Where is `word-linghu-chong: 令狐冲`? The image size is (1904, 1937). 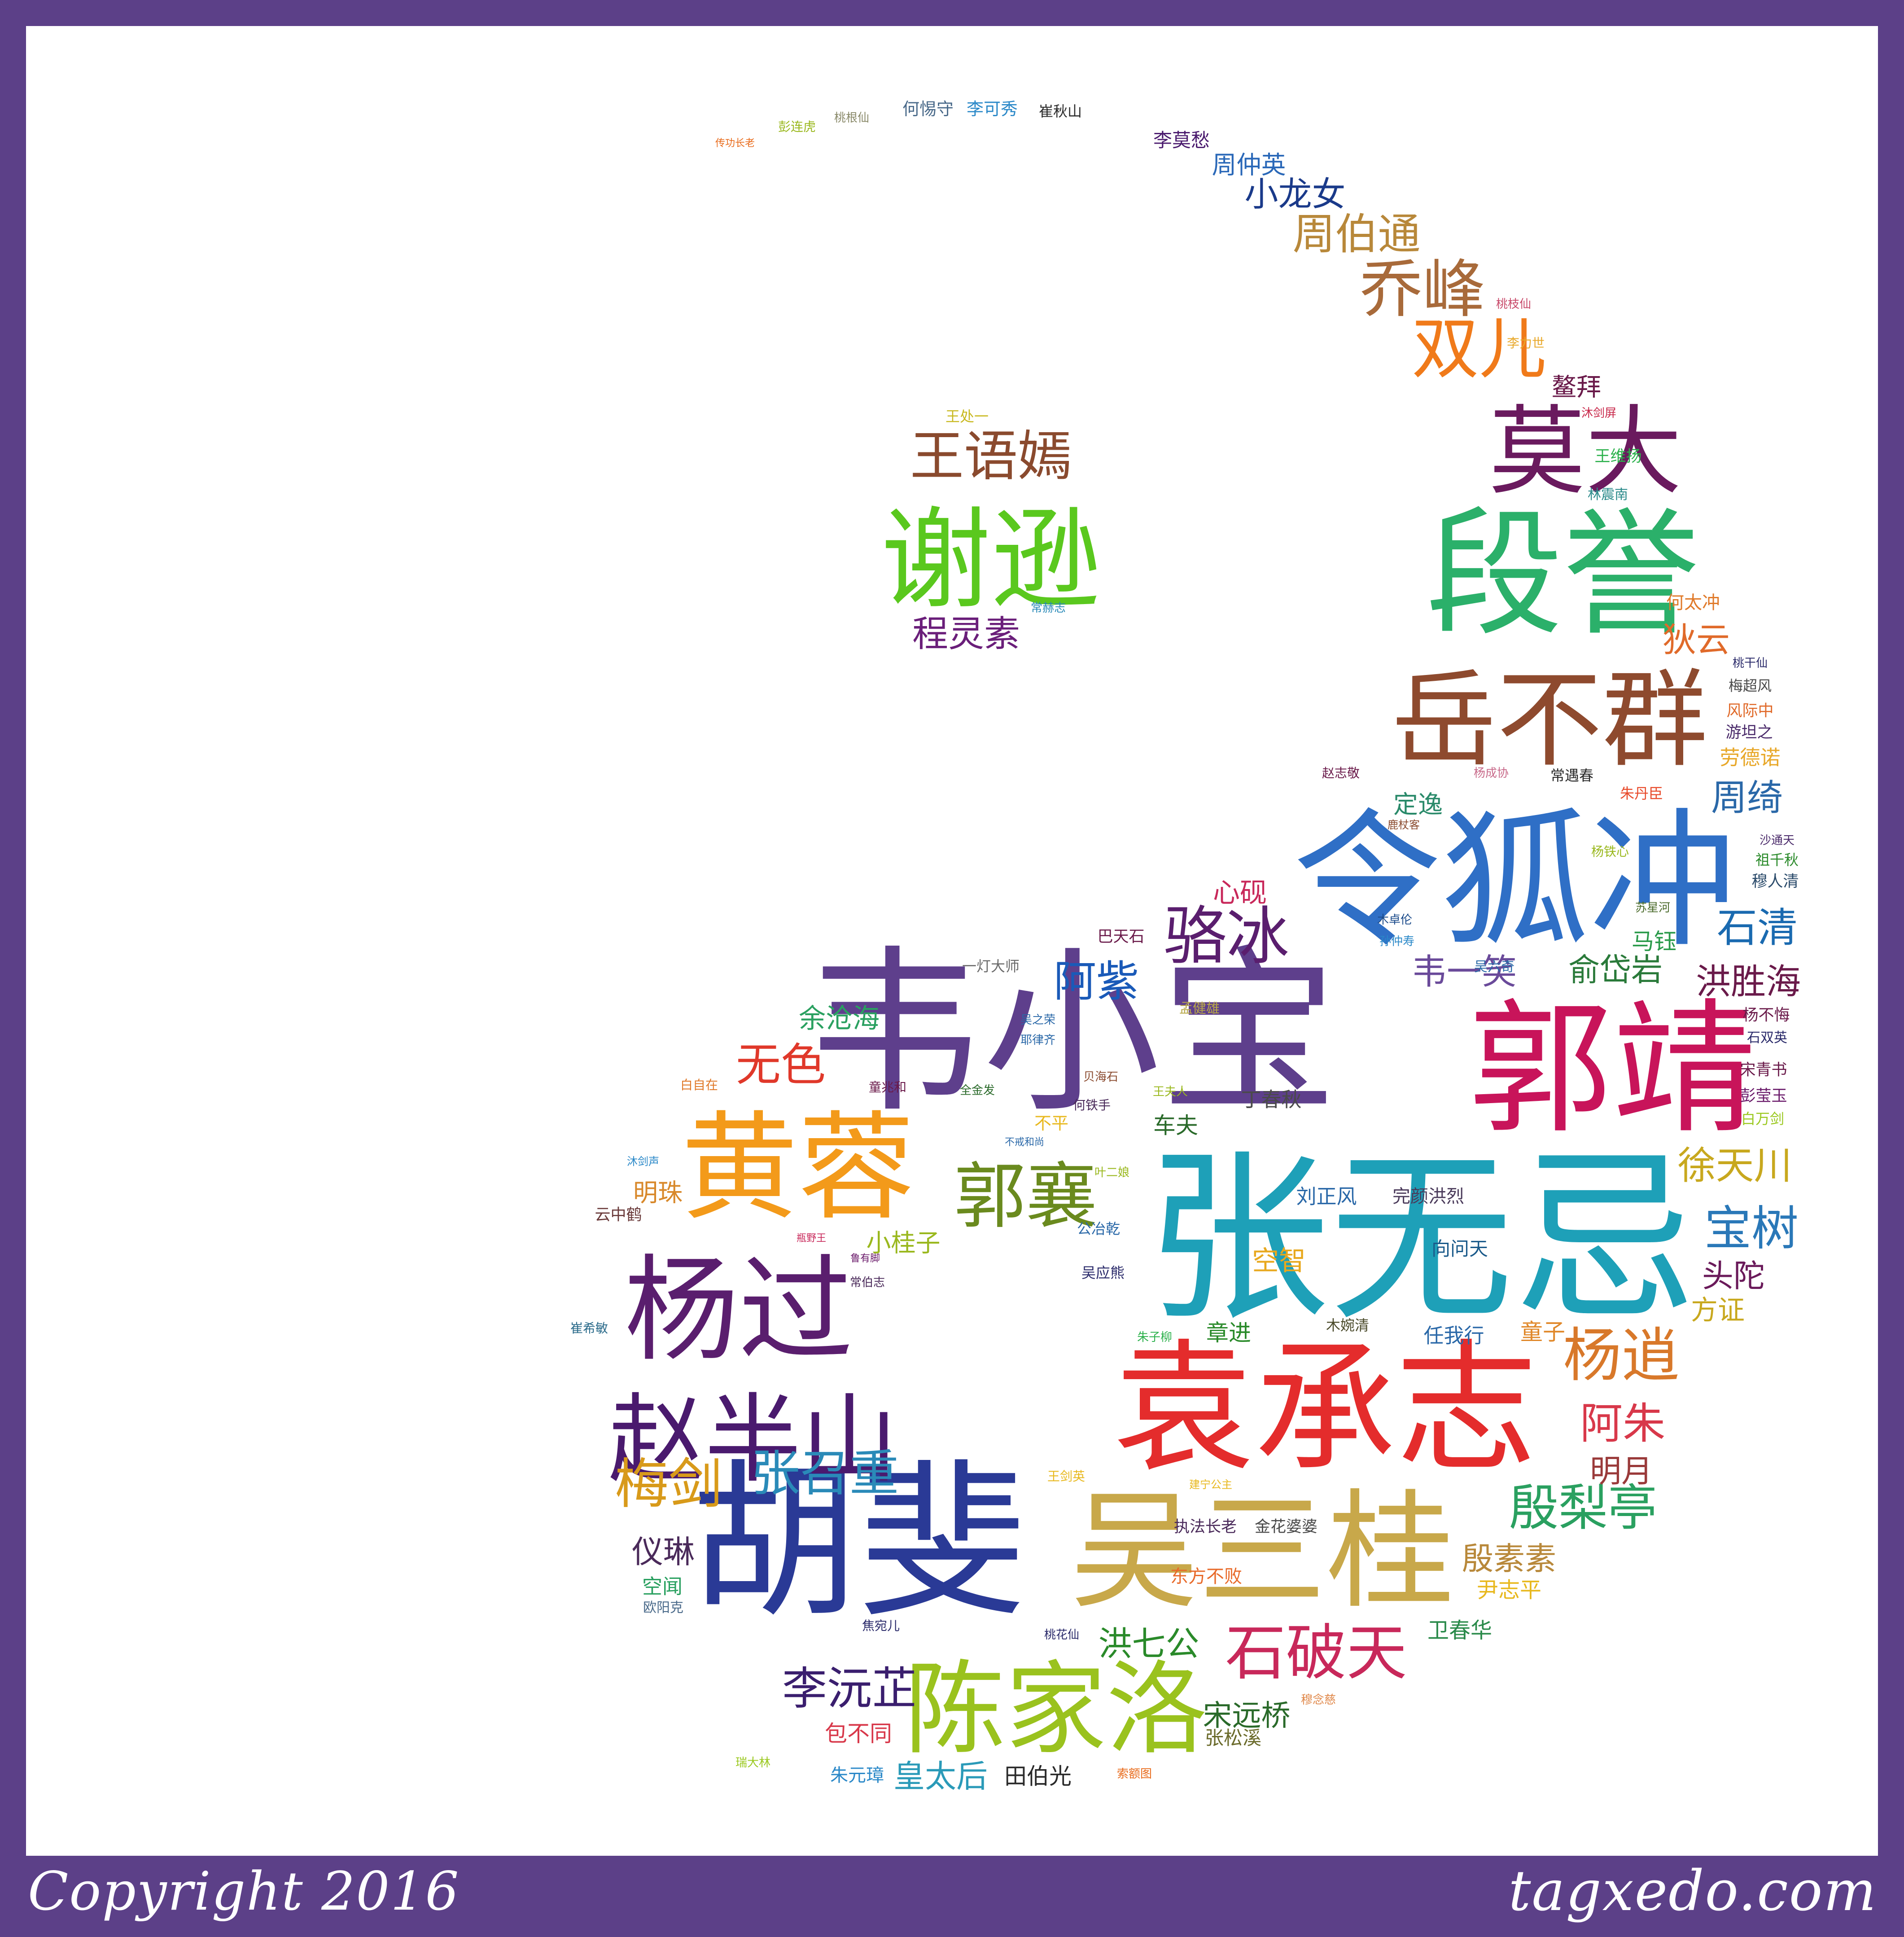
word-linghu-chong: 令狐冲 is located at coordinates (1515, 881).